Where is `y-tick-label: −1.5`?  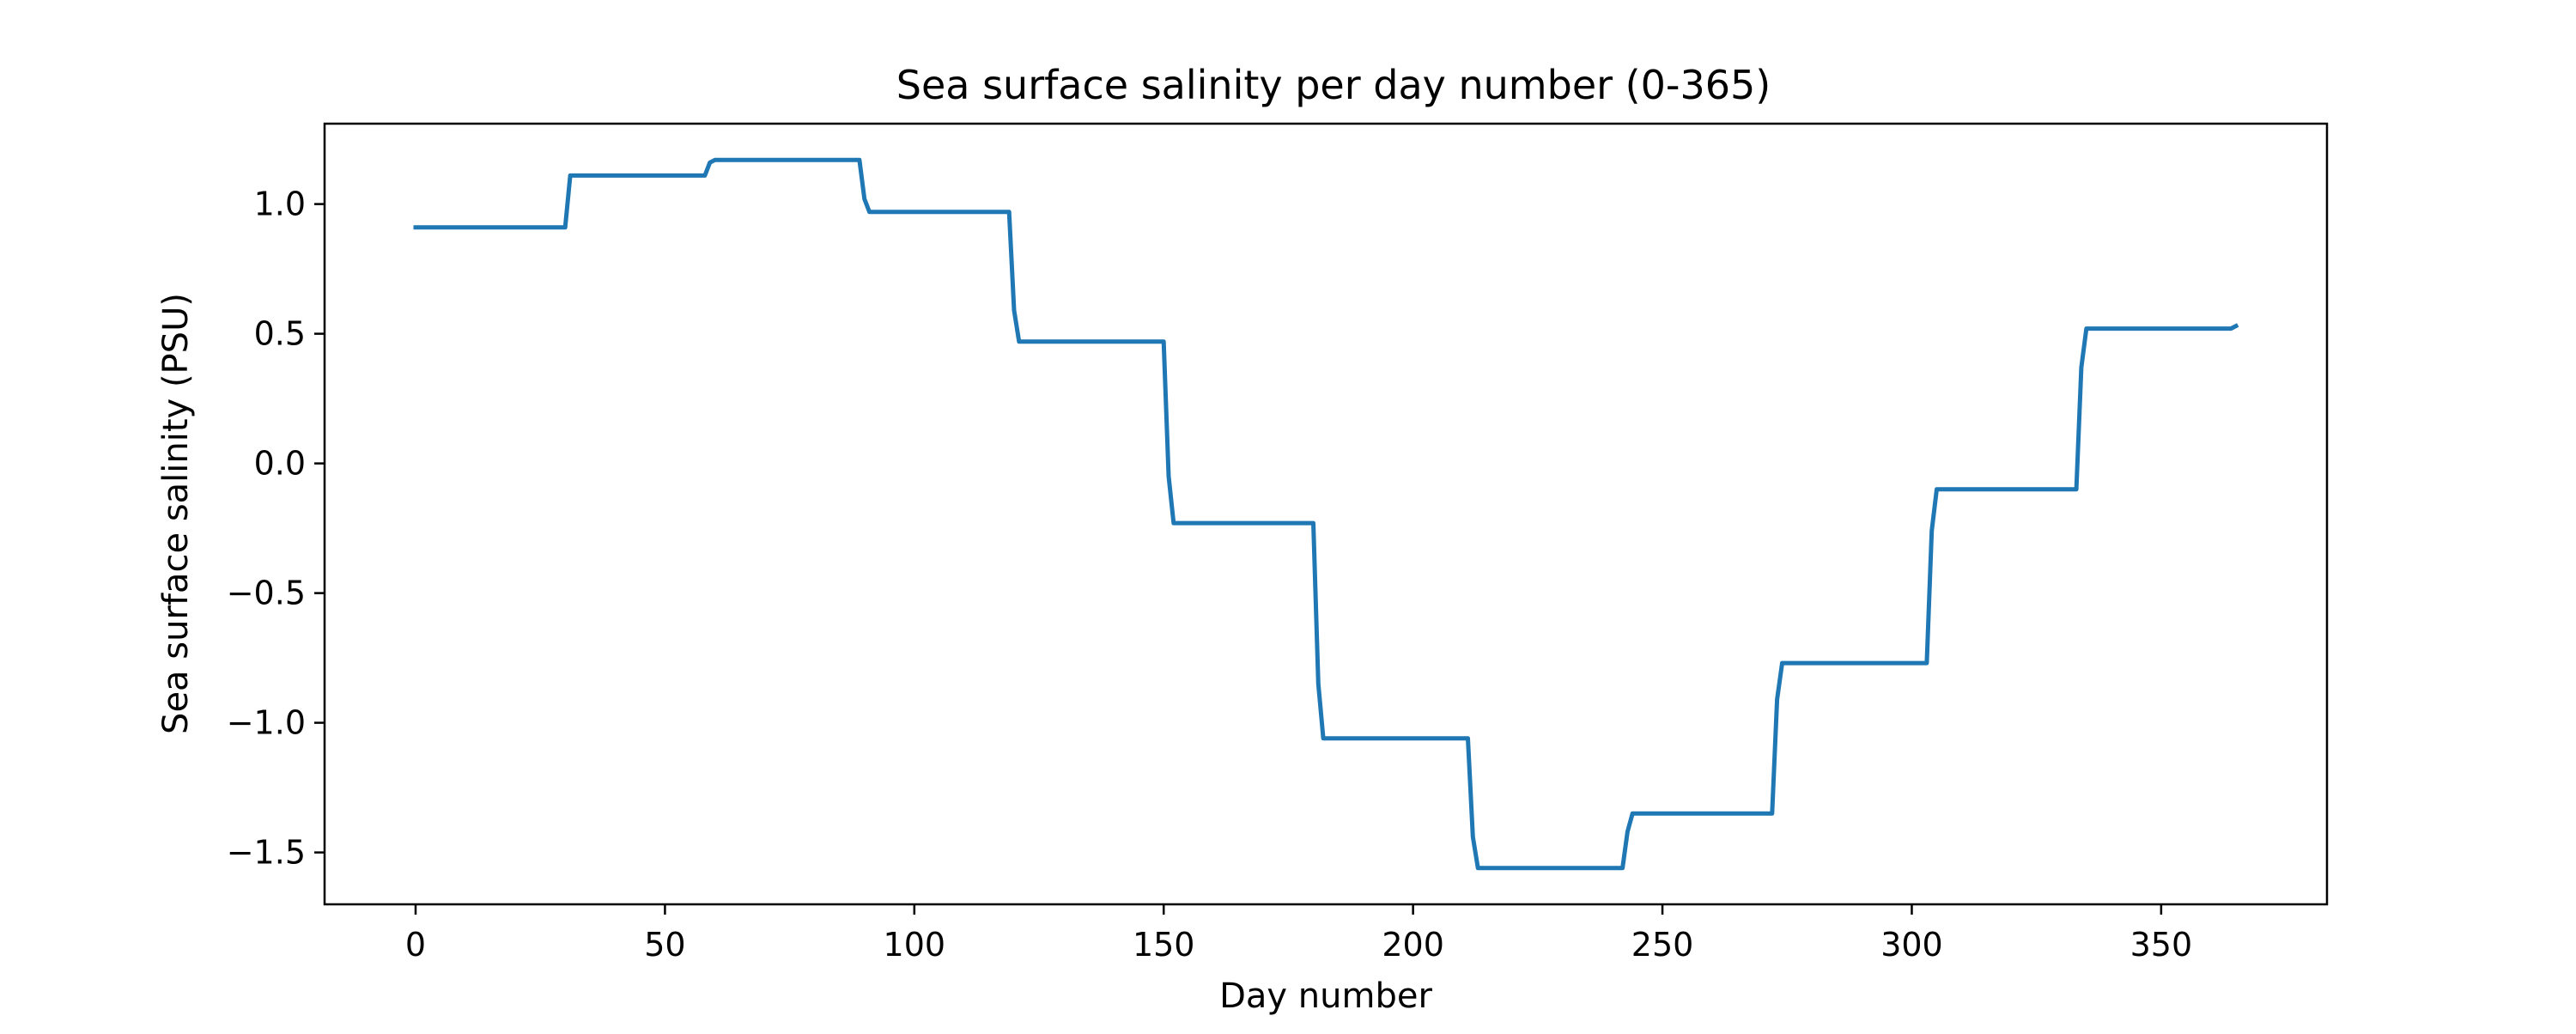 y-tick-label: −1.5 is located at coordinates (266, 853).